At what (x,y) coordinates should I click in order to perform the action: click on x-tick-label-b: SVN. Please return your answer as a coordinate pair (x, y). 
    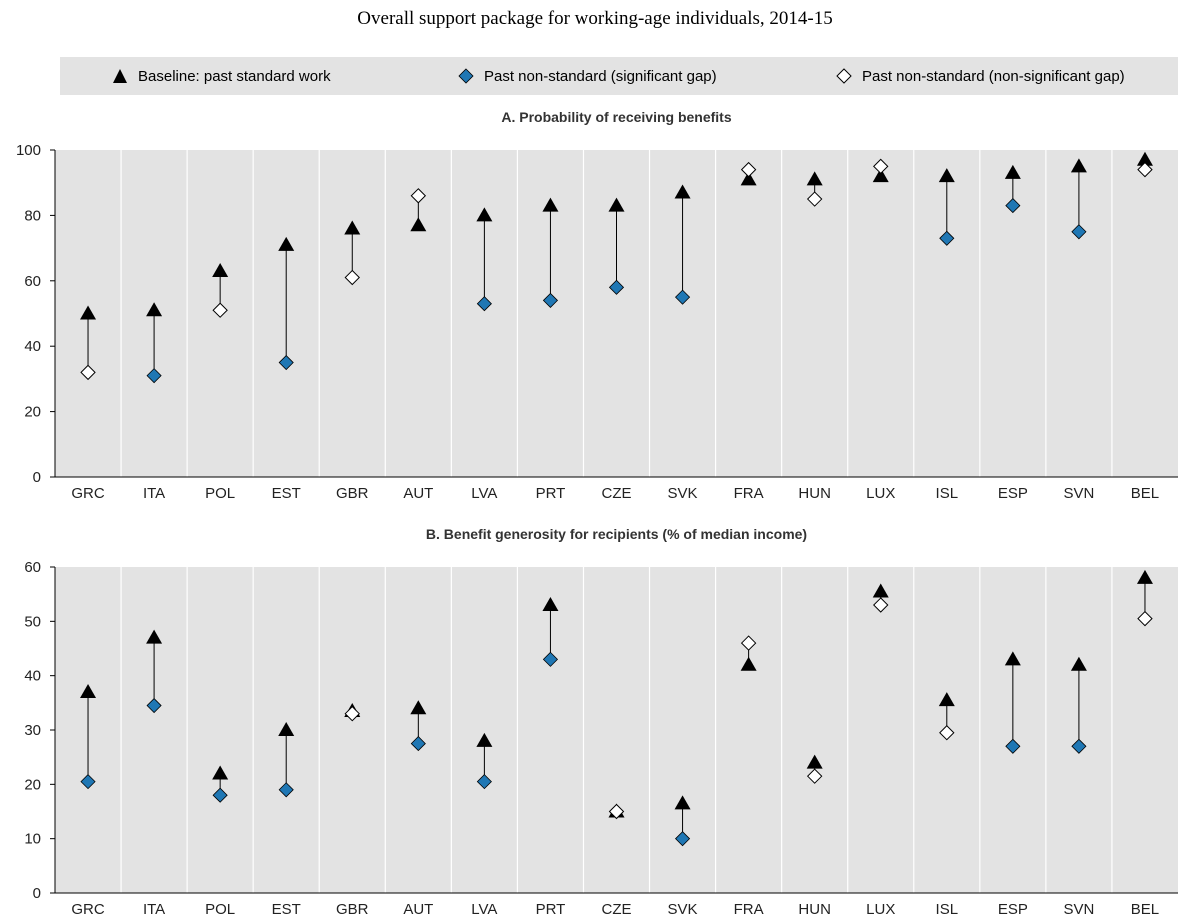
    Looking at the image, I should click on (1078, 909).